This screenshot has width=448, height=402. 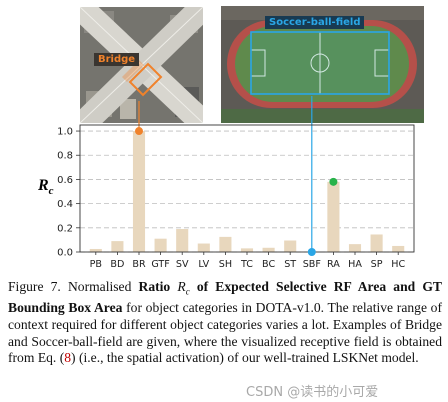 I want to click on bar-sv, so click(x=182, y=240).